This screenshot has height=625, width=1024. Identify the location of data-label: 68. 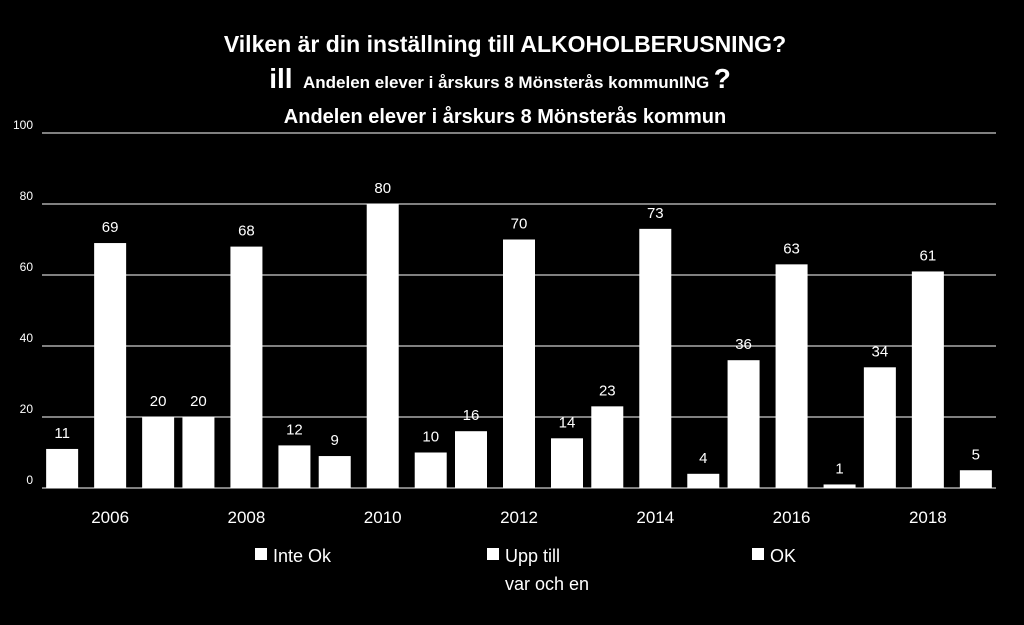
(246, 231).